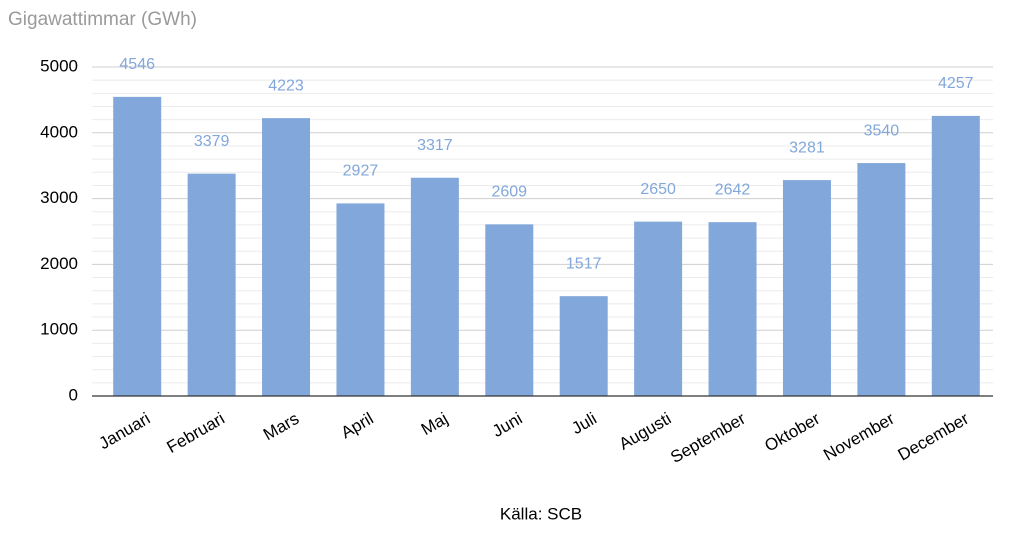 The width and height of the screenshot is (1024, 555). Describe the element at coordinates (733, 189) in the screenshot. I see `value-label: 2642` at that location.